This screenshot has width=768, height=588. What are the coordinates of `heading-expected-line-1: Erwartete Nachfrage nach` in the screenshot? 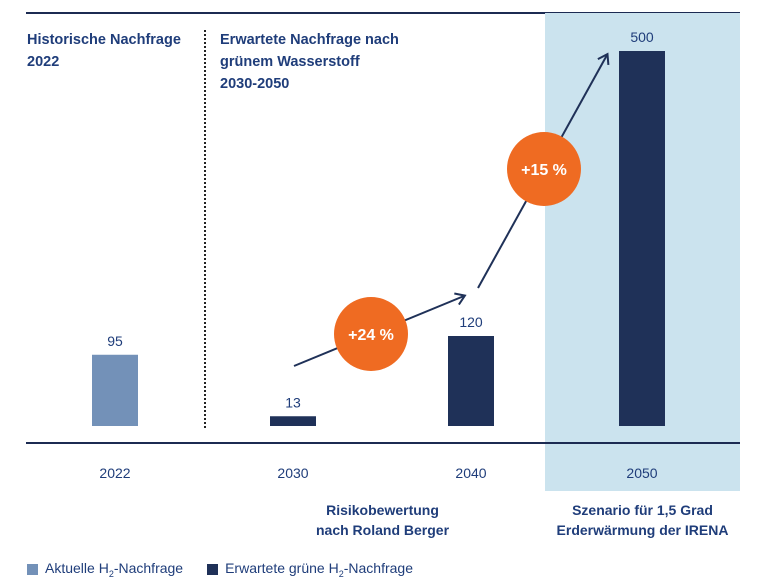 It's located at (309, 40).